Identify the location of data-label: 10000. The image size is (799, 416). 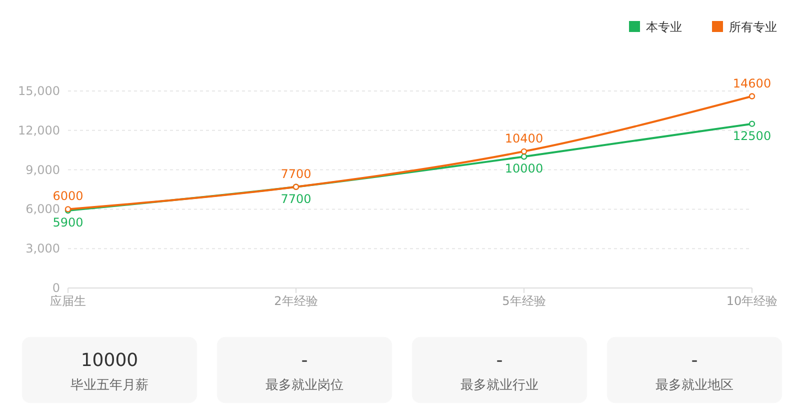
(524, 169).